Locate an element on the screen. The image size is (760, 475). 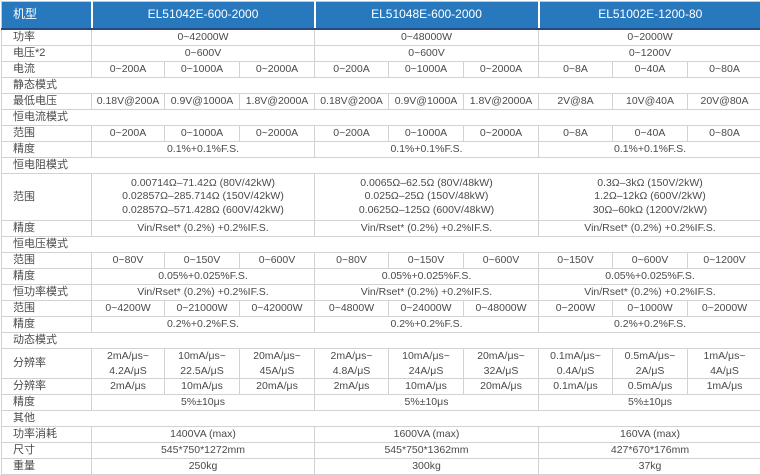
spec-cell: 2mA/μs~ 4.8A/μS is located at coordinates (352, 364).